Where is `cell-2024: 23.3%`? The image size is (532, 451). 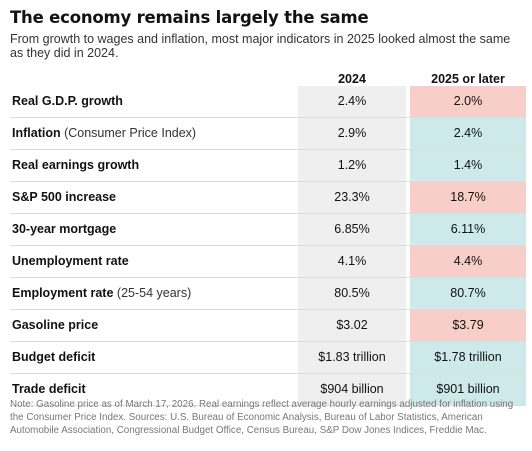 cell-2024: 23.3% is located at coordinates (352, 197).